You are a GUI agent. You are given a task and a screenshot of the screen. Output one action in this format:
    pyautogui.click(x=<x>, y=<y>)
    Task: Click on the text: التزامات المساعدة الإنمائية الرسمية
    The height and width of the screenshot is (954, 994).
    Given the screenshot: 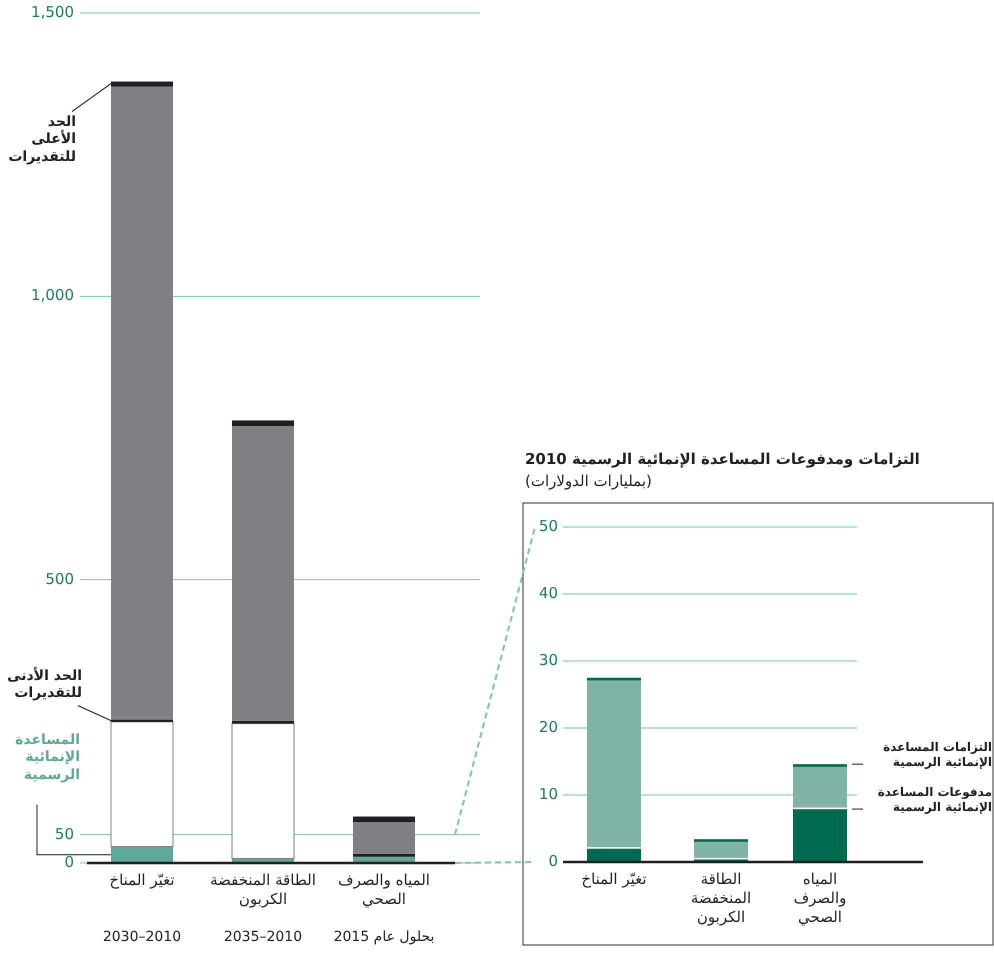 What is the action you would take?
    pyautogui.click(x=937, y=755)
    